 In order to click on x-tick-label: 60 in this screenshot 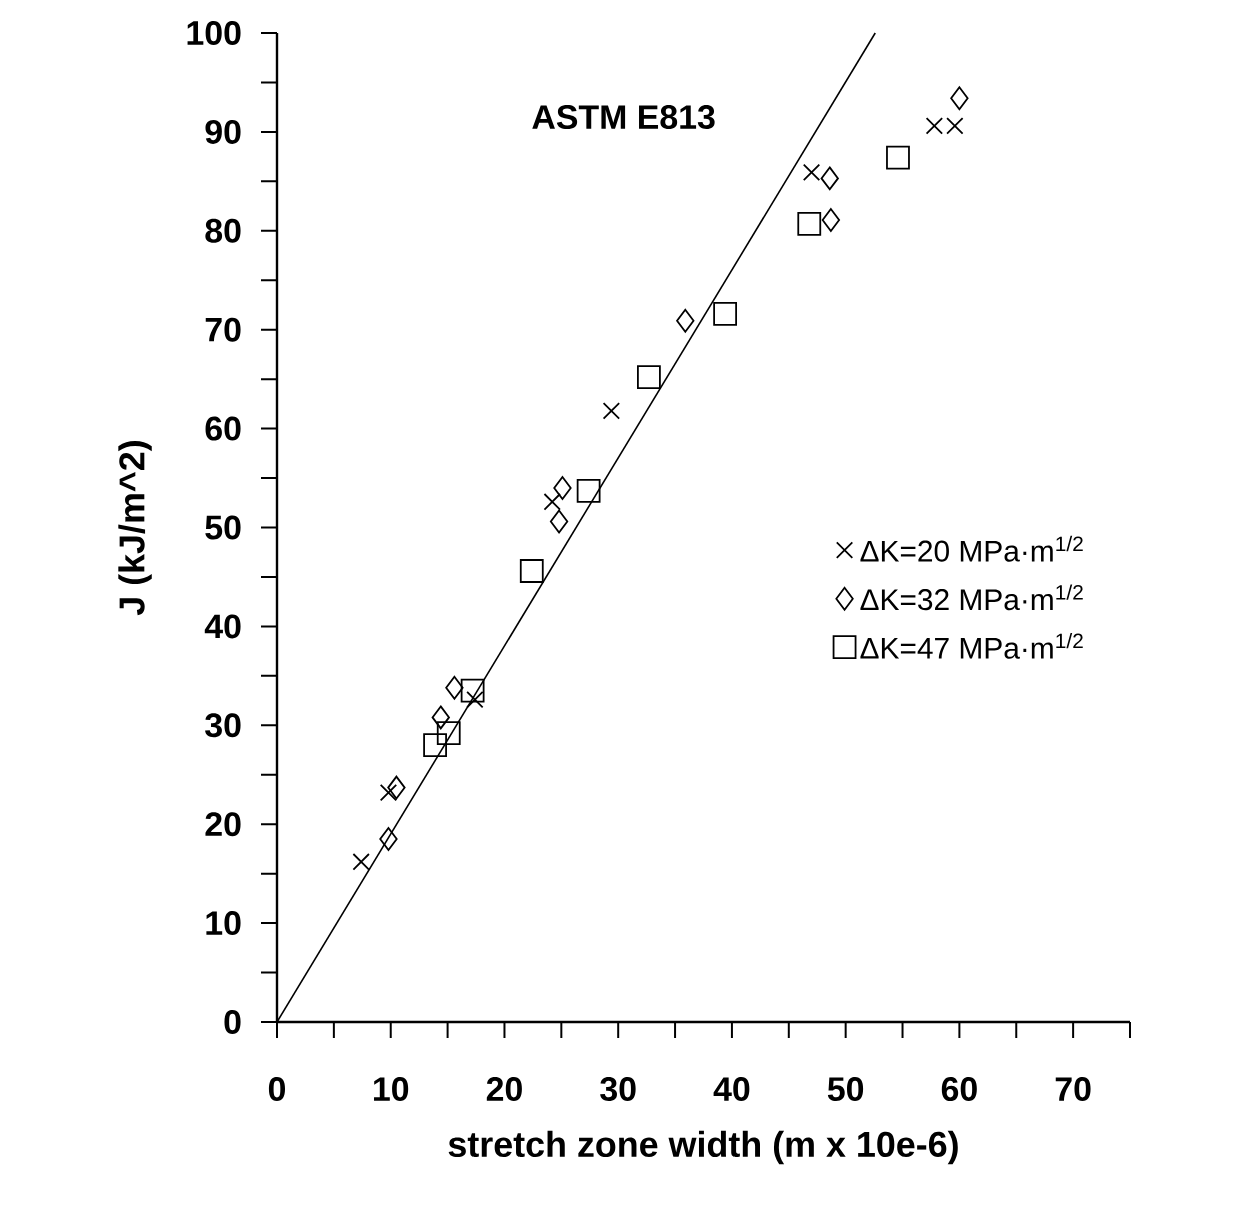, I will do `click(959, 1089)`.